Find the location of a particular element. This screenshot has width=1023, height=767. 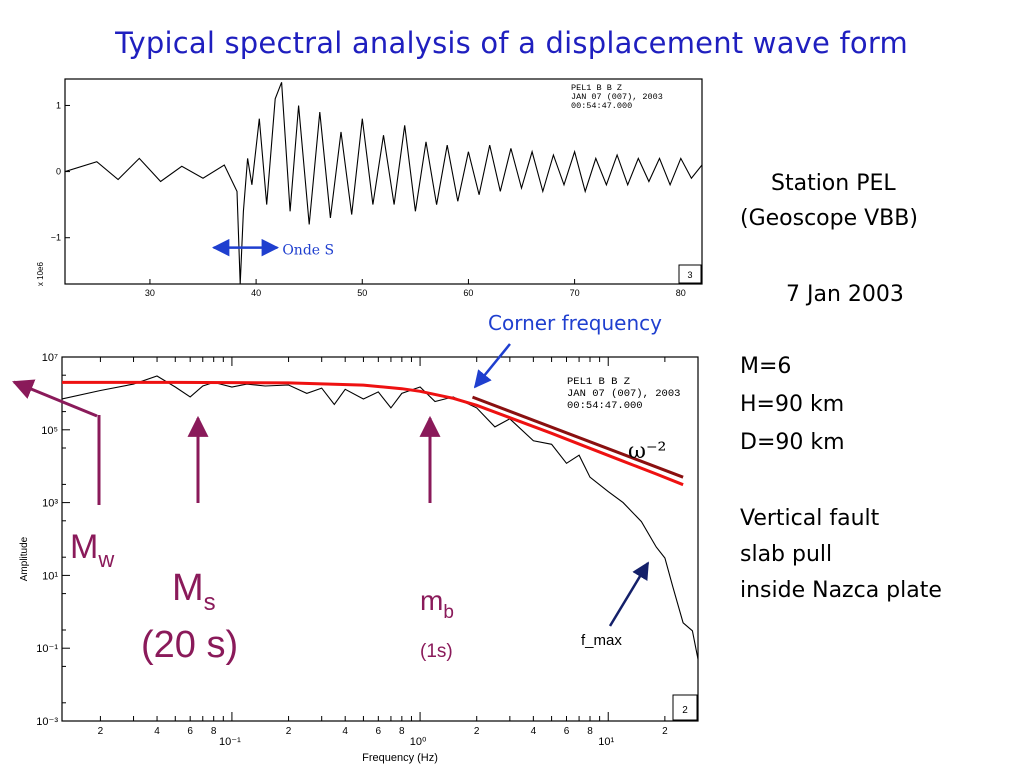

y-axis-label: Amplitude is located at coordinates (24, 558).